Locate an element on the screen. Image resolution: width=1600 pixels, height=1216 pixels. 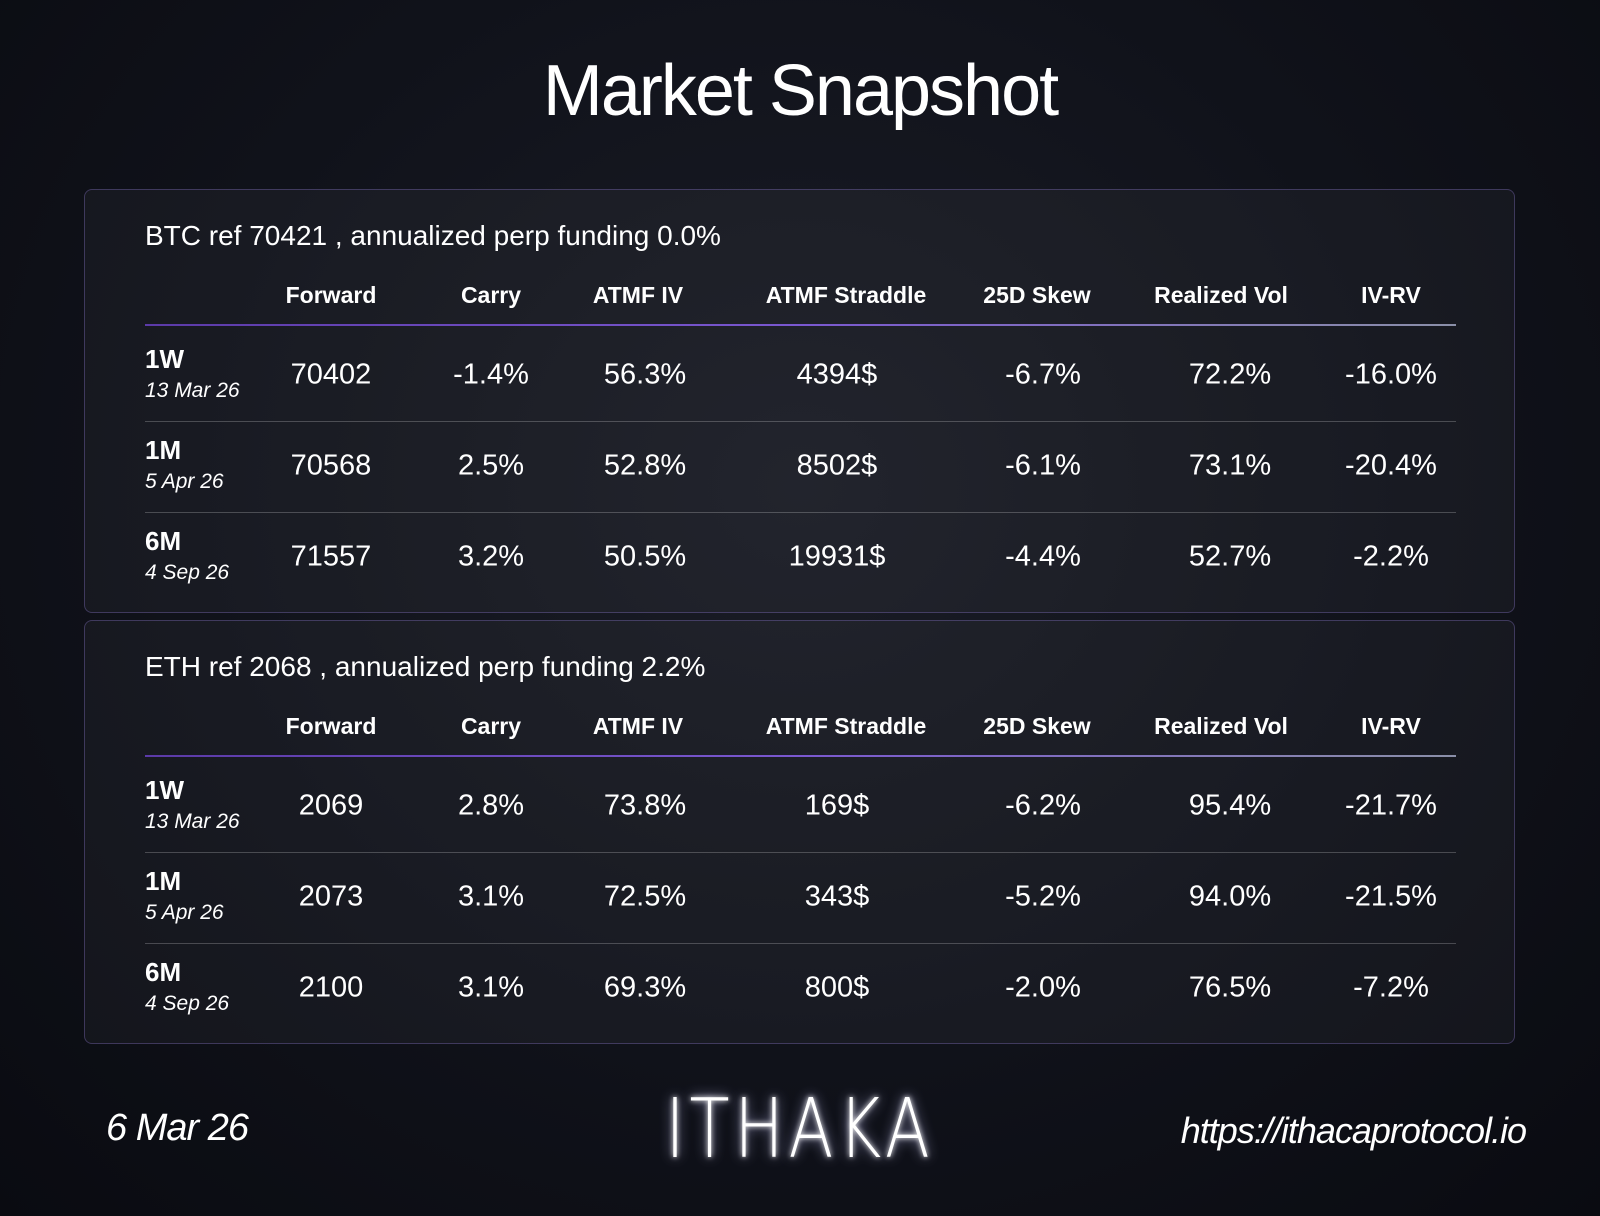
table-cell: -5.2% is located at coordinates (1043, 896).